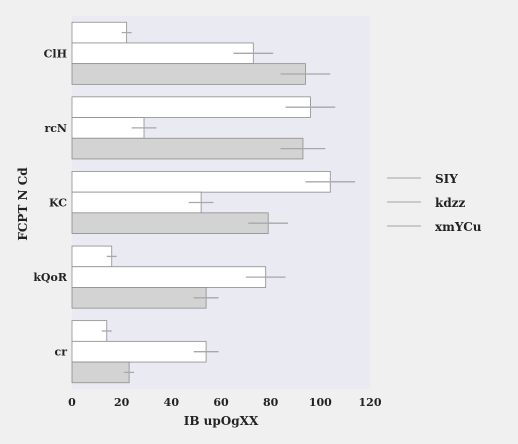 The height and width of the screenshot is (444, 518). Describe the element at coordinates (191, 107) in the screenshot. I see `bar-rcN-SIY` at that location.